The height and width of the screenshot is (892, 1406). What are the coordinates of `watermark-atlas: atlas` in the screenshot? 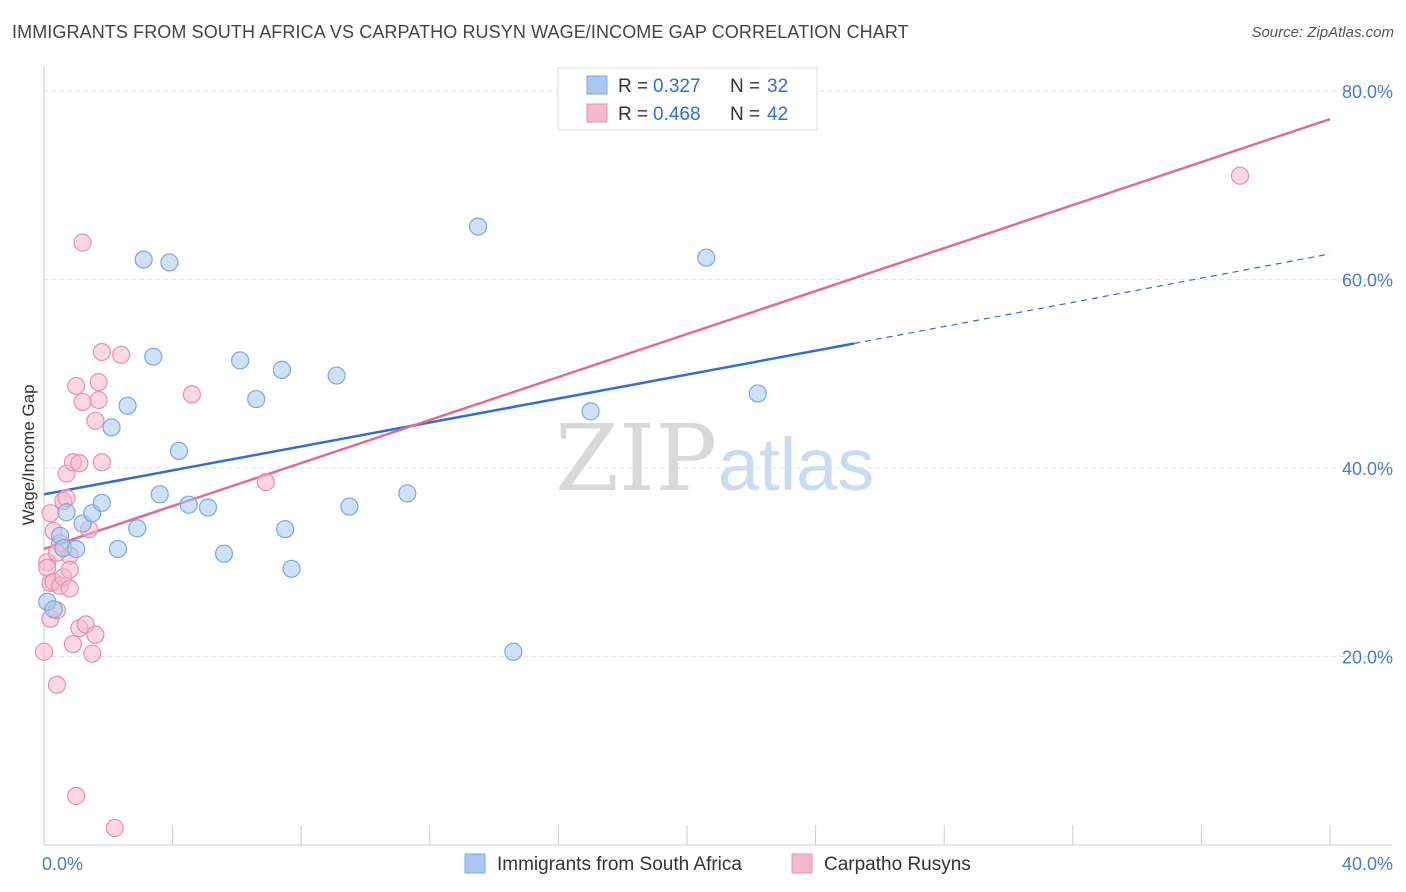 It's located at (796, 464).